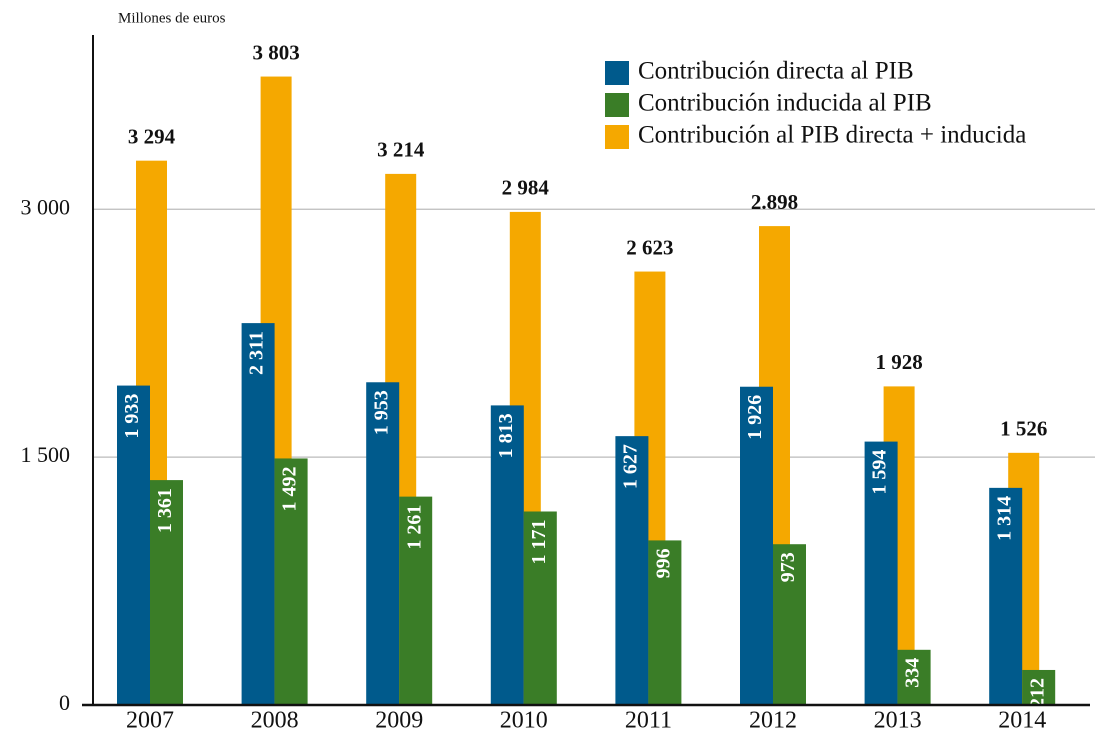 The width and height of the screenshot is (1095, 738). I want to click on data-label: 1 171, so click(539, 541).